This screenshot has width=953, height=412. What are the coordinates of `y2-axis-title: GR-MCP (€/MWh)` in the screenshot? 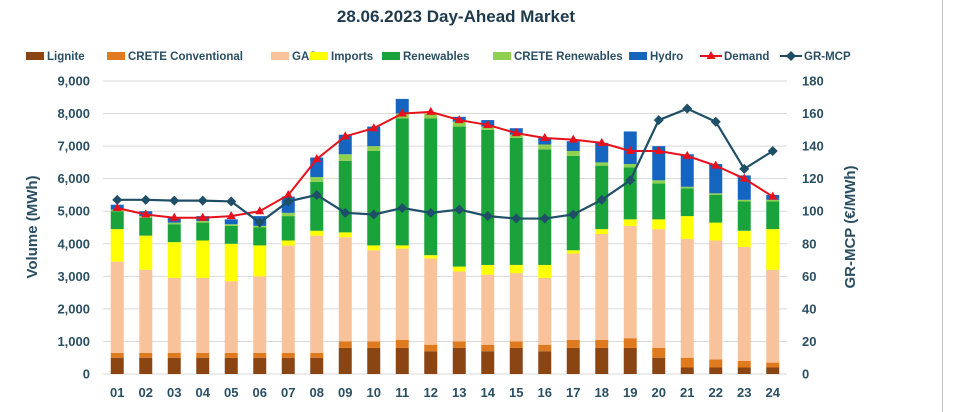 It's located at (850, 226).